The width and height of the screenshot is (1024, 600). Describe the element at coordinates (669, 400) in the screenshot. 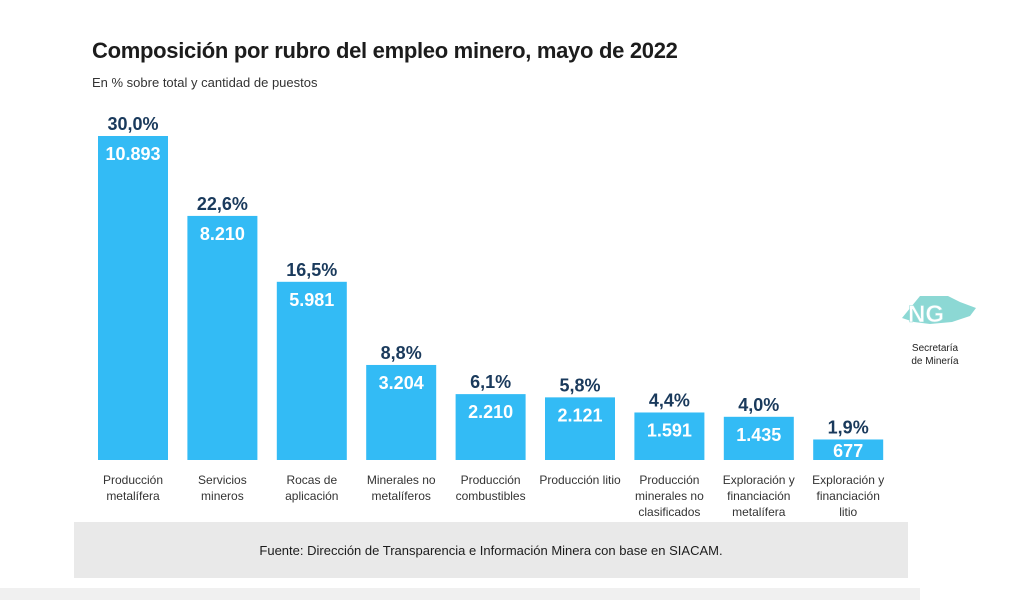

I see `percent-label-6: 4,4%` at that location.